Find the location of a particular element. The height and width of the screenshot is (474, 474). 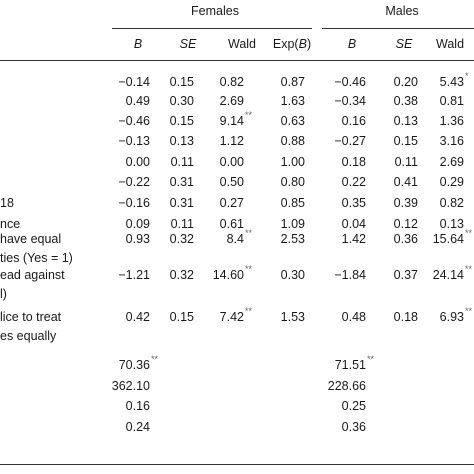

cell-value: 0.37 is located at coordinates (406, 275).